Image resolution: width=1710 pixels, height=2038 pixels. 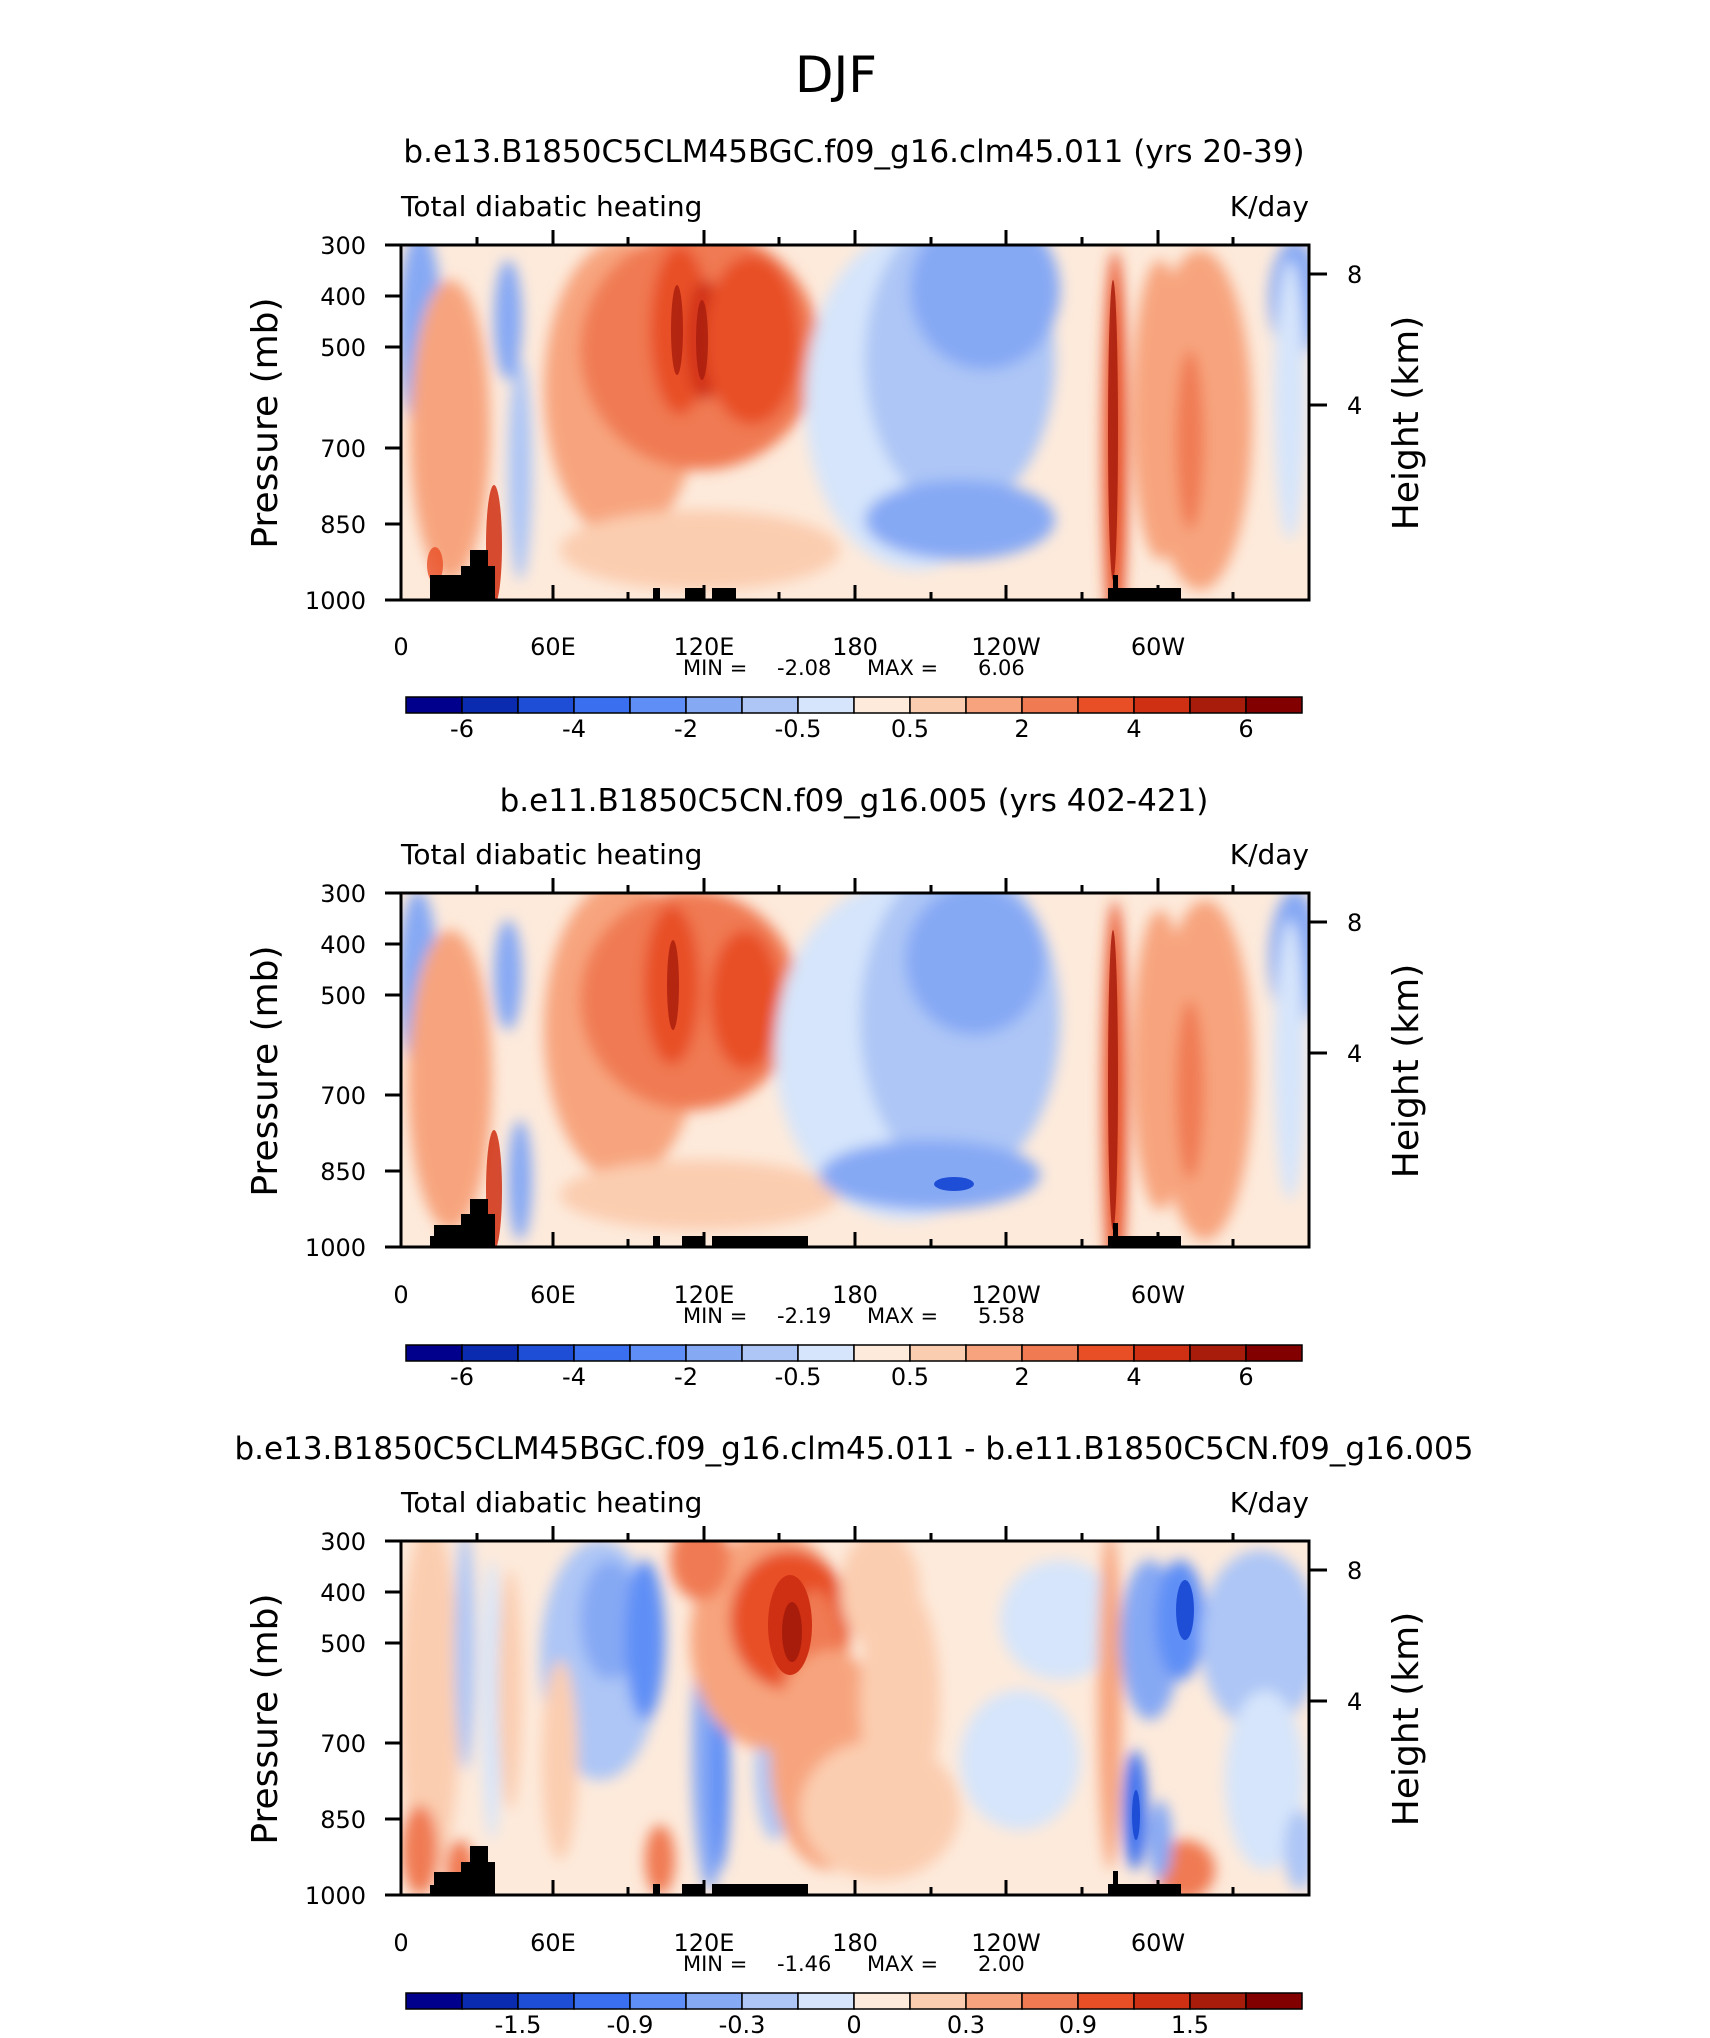 I want to click on panel-3-xtick-60W: 60W, so click(x=1158, y=1943).